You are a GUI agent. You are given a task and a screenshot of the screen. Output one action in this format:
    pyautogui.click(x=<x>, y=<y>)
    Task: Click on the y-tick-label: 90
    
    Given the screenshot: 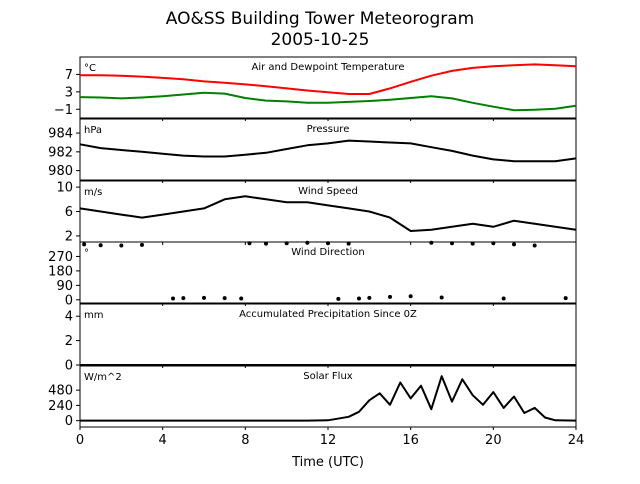 What is the action you would take?
    pyautogui.click(x=64, y=286)
    